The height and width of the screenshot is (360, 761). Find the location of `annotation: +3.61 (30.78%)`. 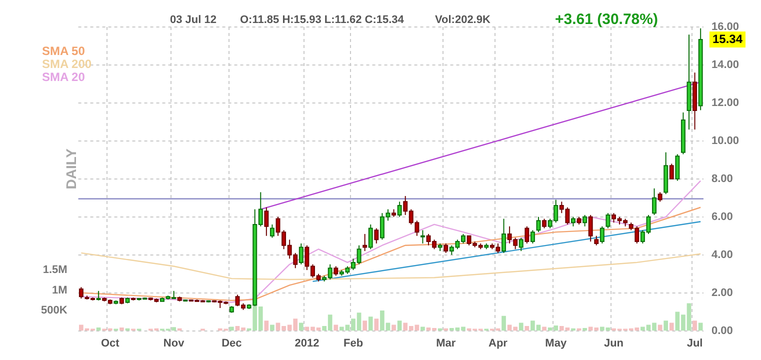

annotation: +3.61 (30.78%) is located at coordinates (606, 19).